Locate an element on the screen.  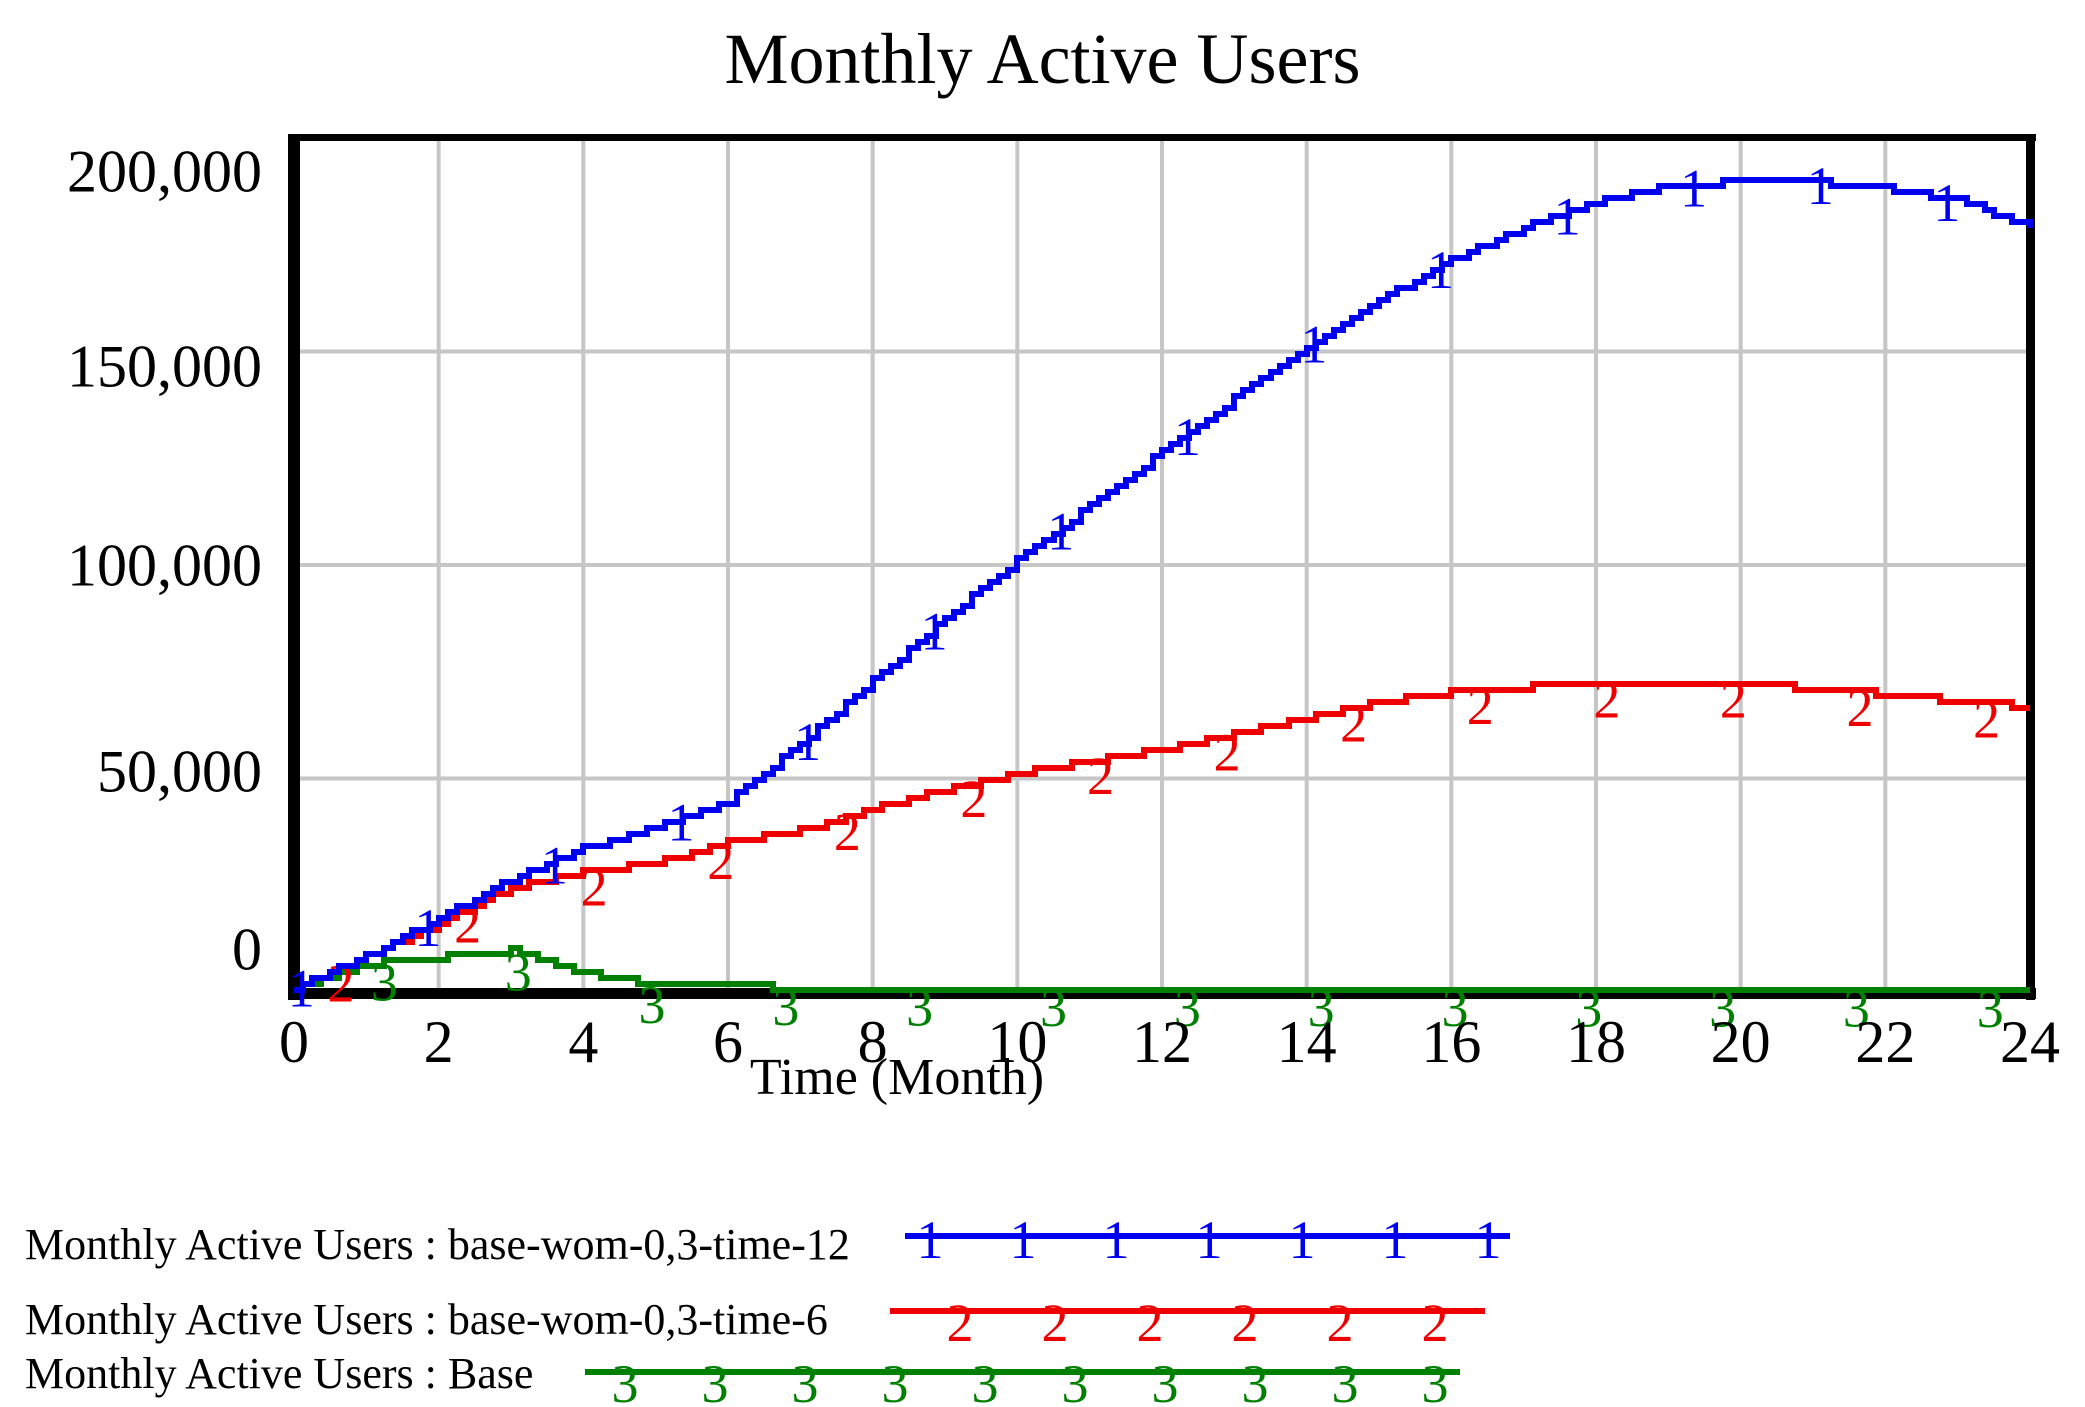
chart-title: Monthly Active Users is located at coordinates (1042, 59).